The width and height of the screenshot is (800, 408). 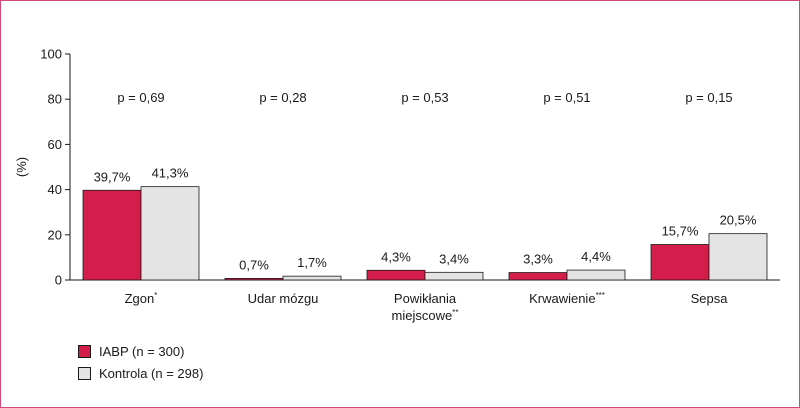 I want to click on category-label: Zgon*, so click(x=141, y=298).